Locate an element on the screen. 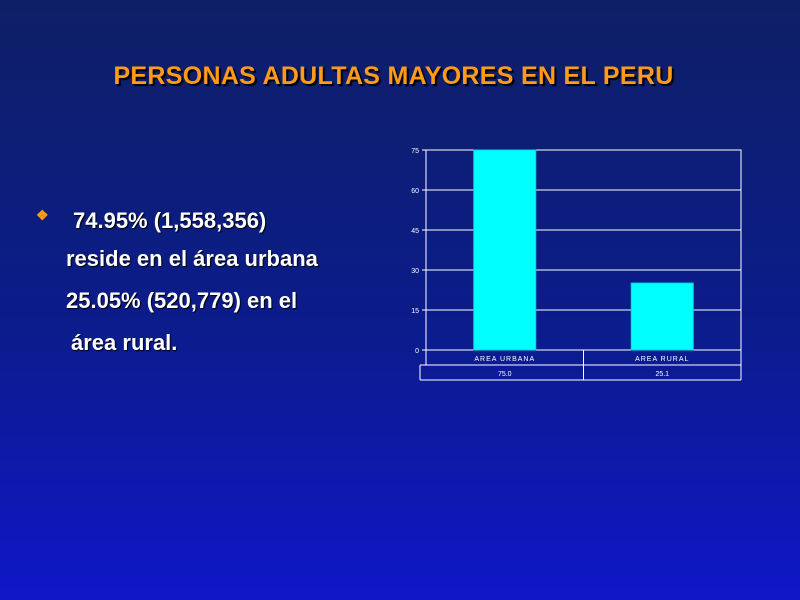 The image size is (800, 600). category-label: AREA RURAL is located at coordinates (662, 359).